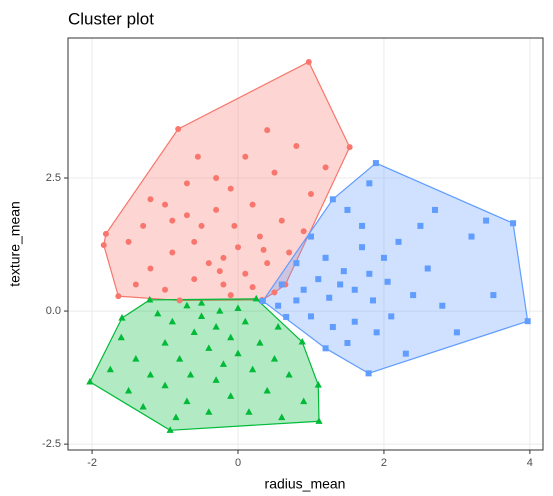 The width and height of the screenshot is (553, 496). What do you see at coordinates (53, 178) in the screenshot?
I see `y-tick-label: 2.5` at bounding box center [53, 178].